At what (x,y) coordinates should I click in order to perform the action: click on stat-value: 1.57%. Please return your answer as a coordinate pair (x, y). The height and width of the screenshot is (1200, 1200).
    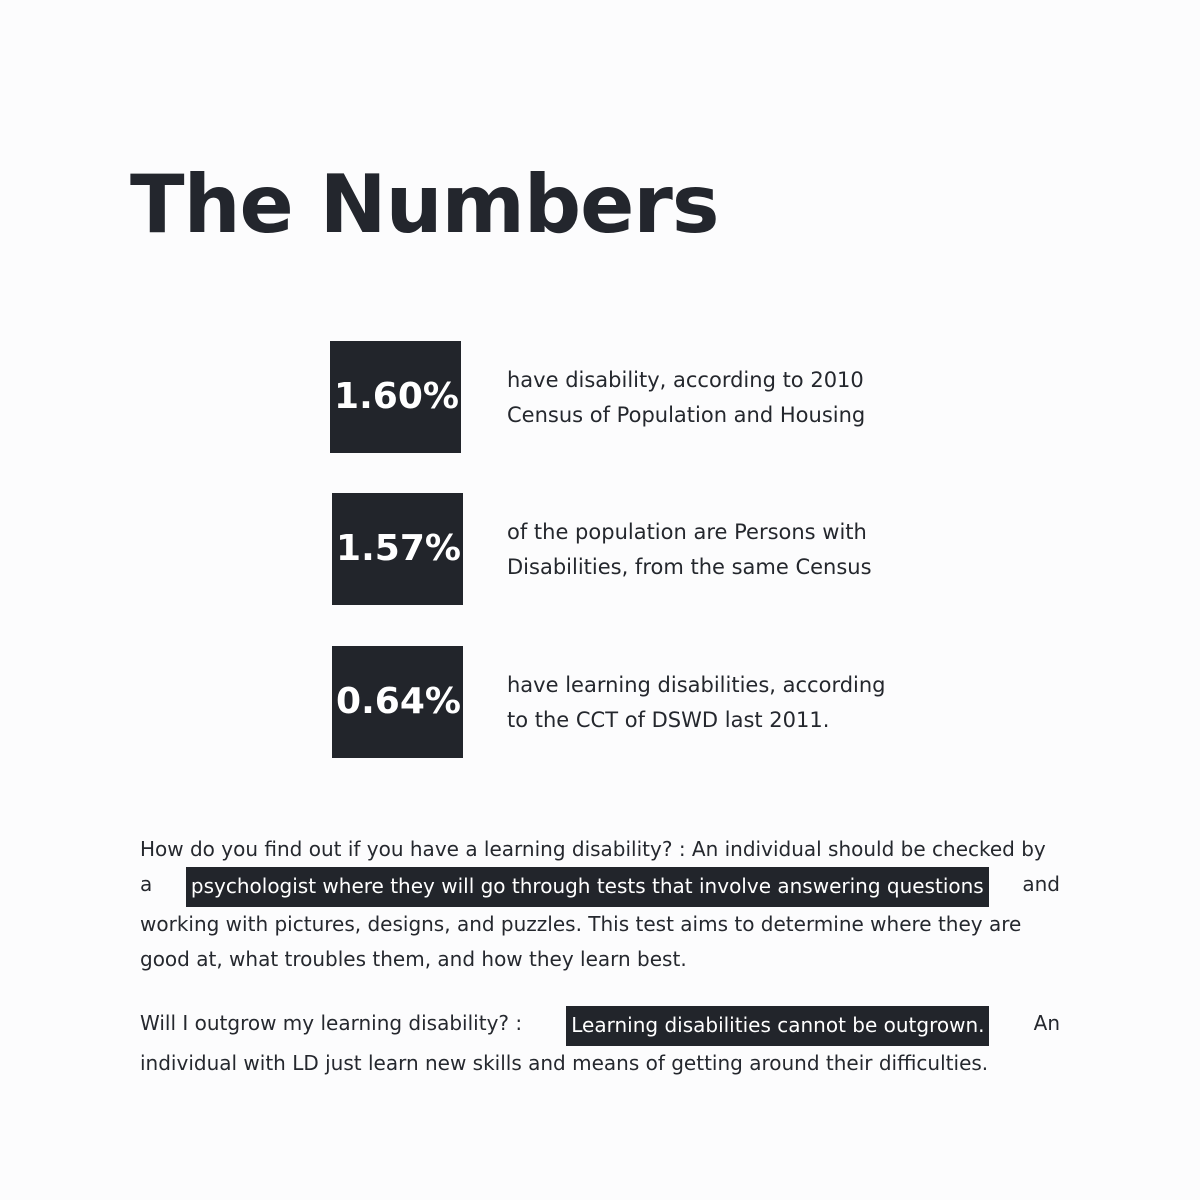
    Looking at the image, I should click on (398, 548).